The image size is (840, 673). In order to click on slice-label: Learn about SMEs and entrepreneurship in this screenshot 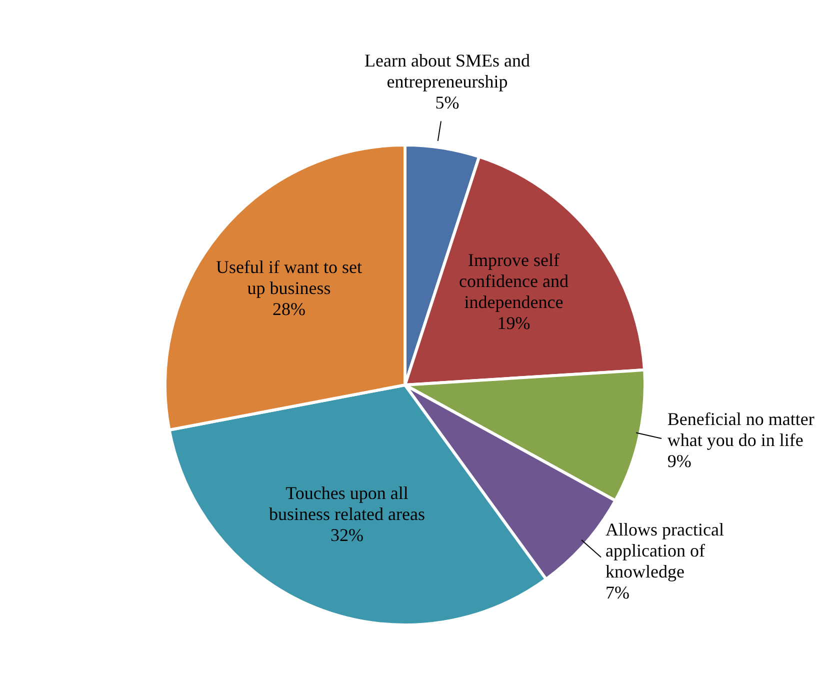, I will do `click(447, 71)`.